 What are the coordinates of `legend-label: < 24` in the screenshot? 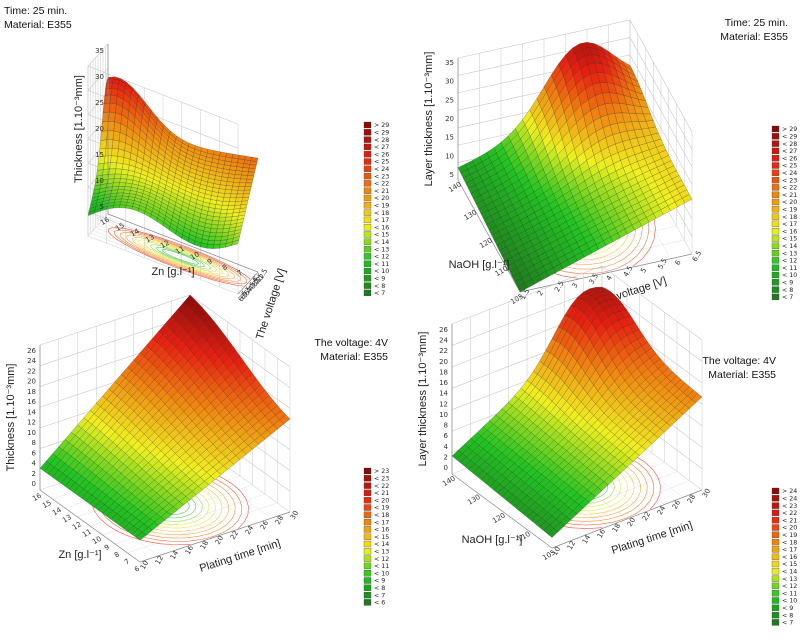 It's located at (381, 169).